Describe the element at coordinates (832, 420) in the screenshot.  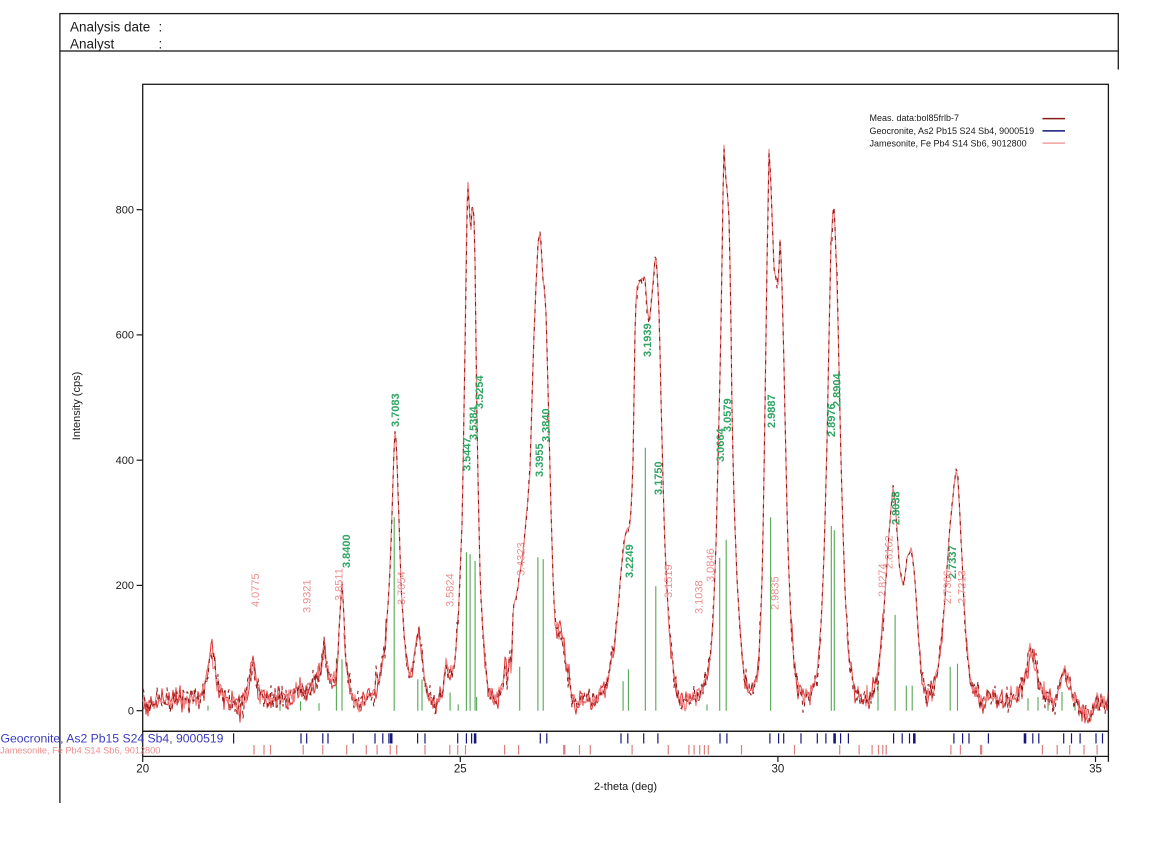
I see `svg-text: 2.8976` at that location.